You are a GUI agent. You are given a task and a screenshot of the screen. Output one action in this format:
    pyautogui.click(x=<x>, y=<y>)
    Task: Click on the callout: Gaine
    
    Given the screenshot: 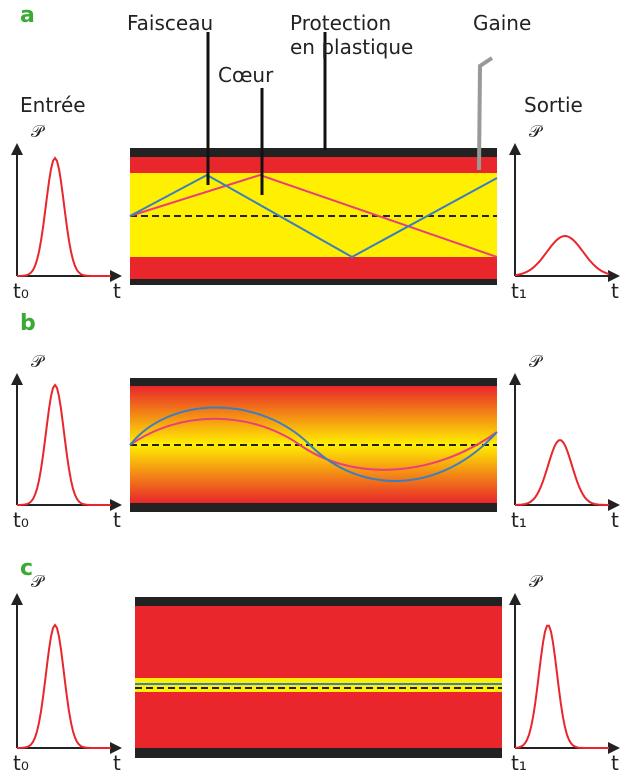 What is the action you would take?
    pyautogui.click(x=502, y=23)
    